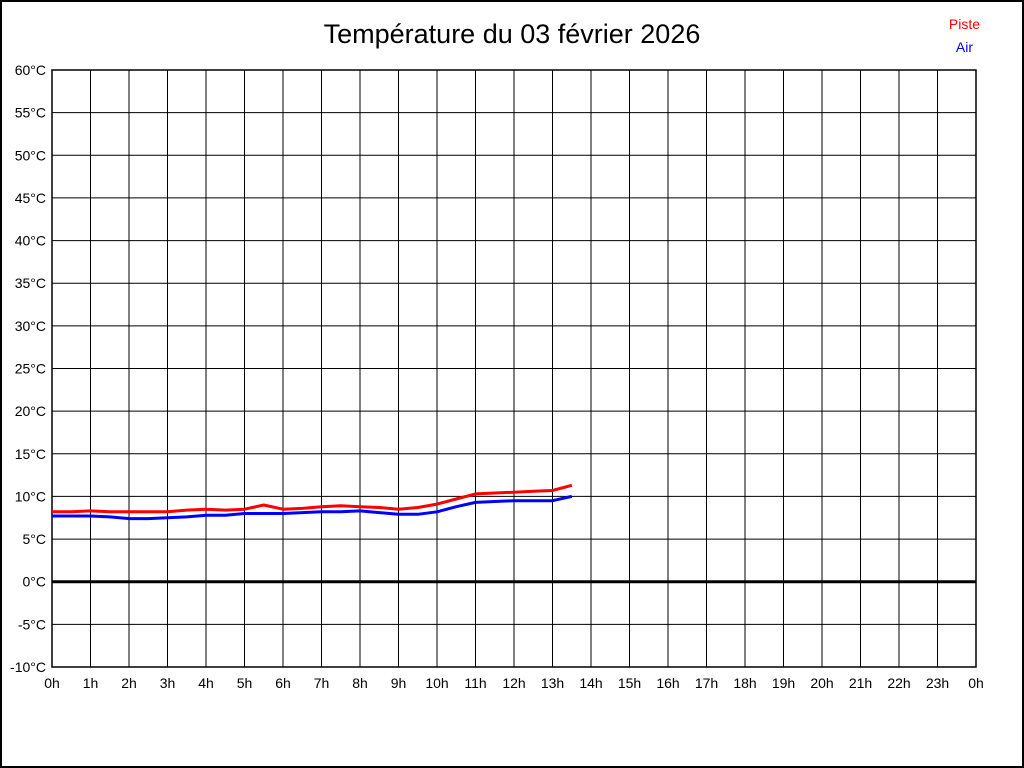 This screenshot has width=1024, height=768. I want to click on x-tick-label: 9h, so click(399, 683).